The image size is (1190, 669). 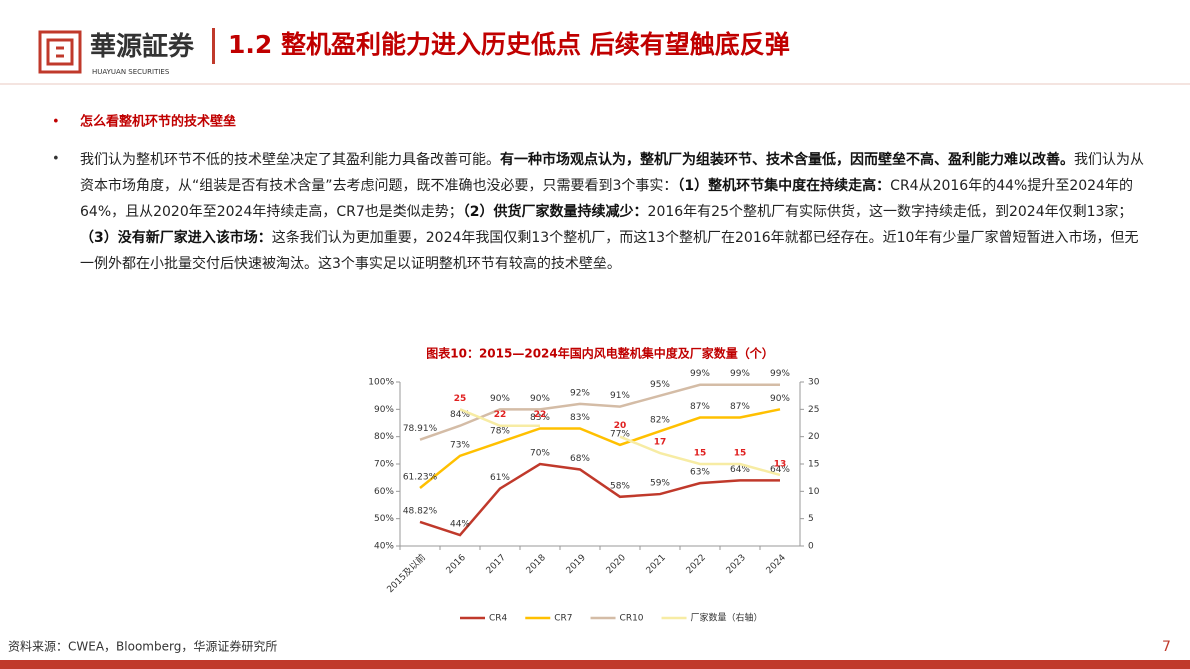 What do you see at coordinates (420, 429) in the screenshot?
I see `data-label: 78.91%` at bounding box center [420, 429].